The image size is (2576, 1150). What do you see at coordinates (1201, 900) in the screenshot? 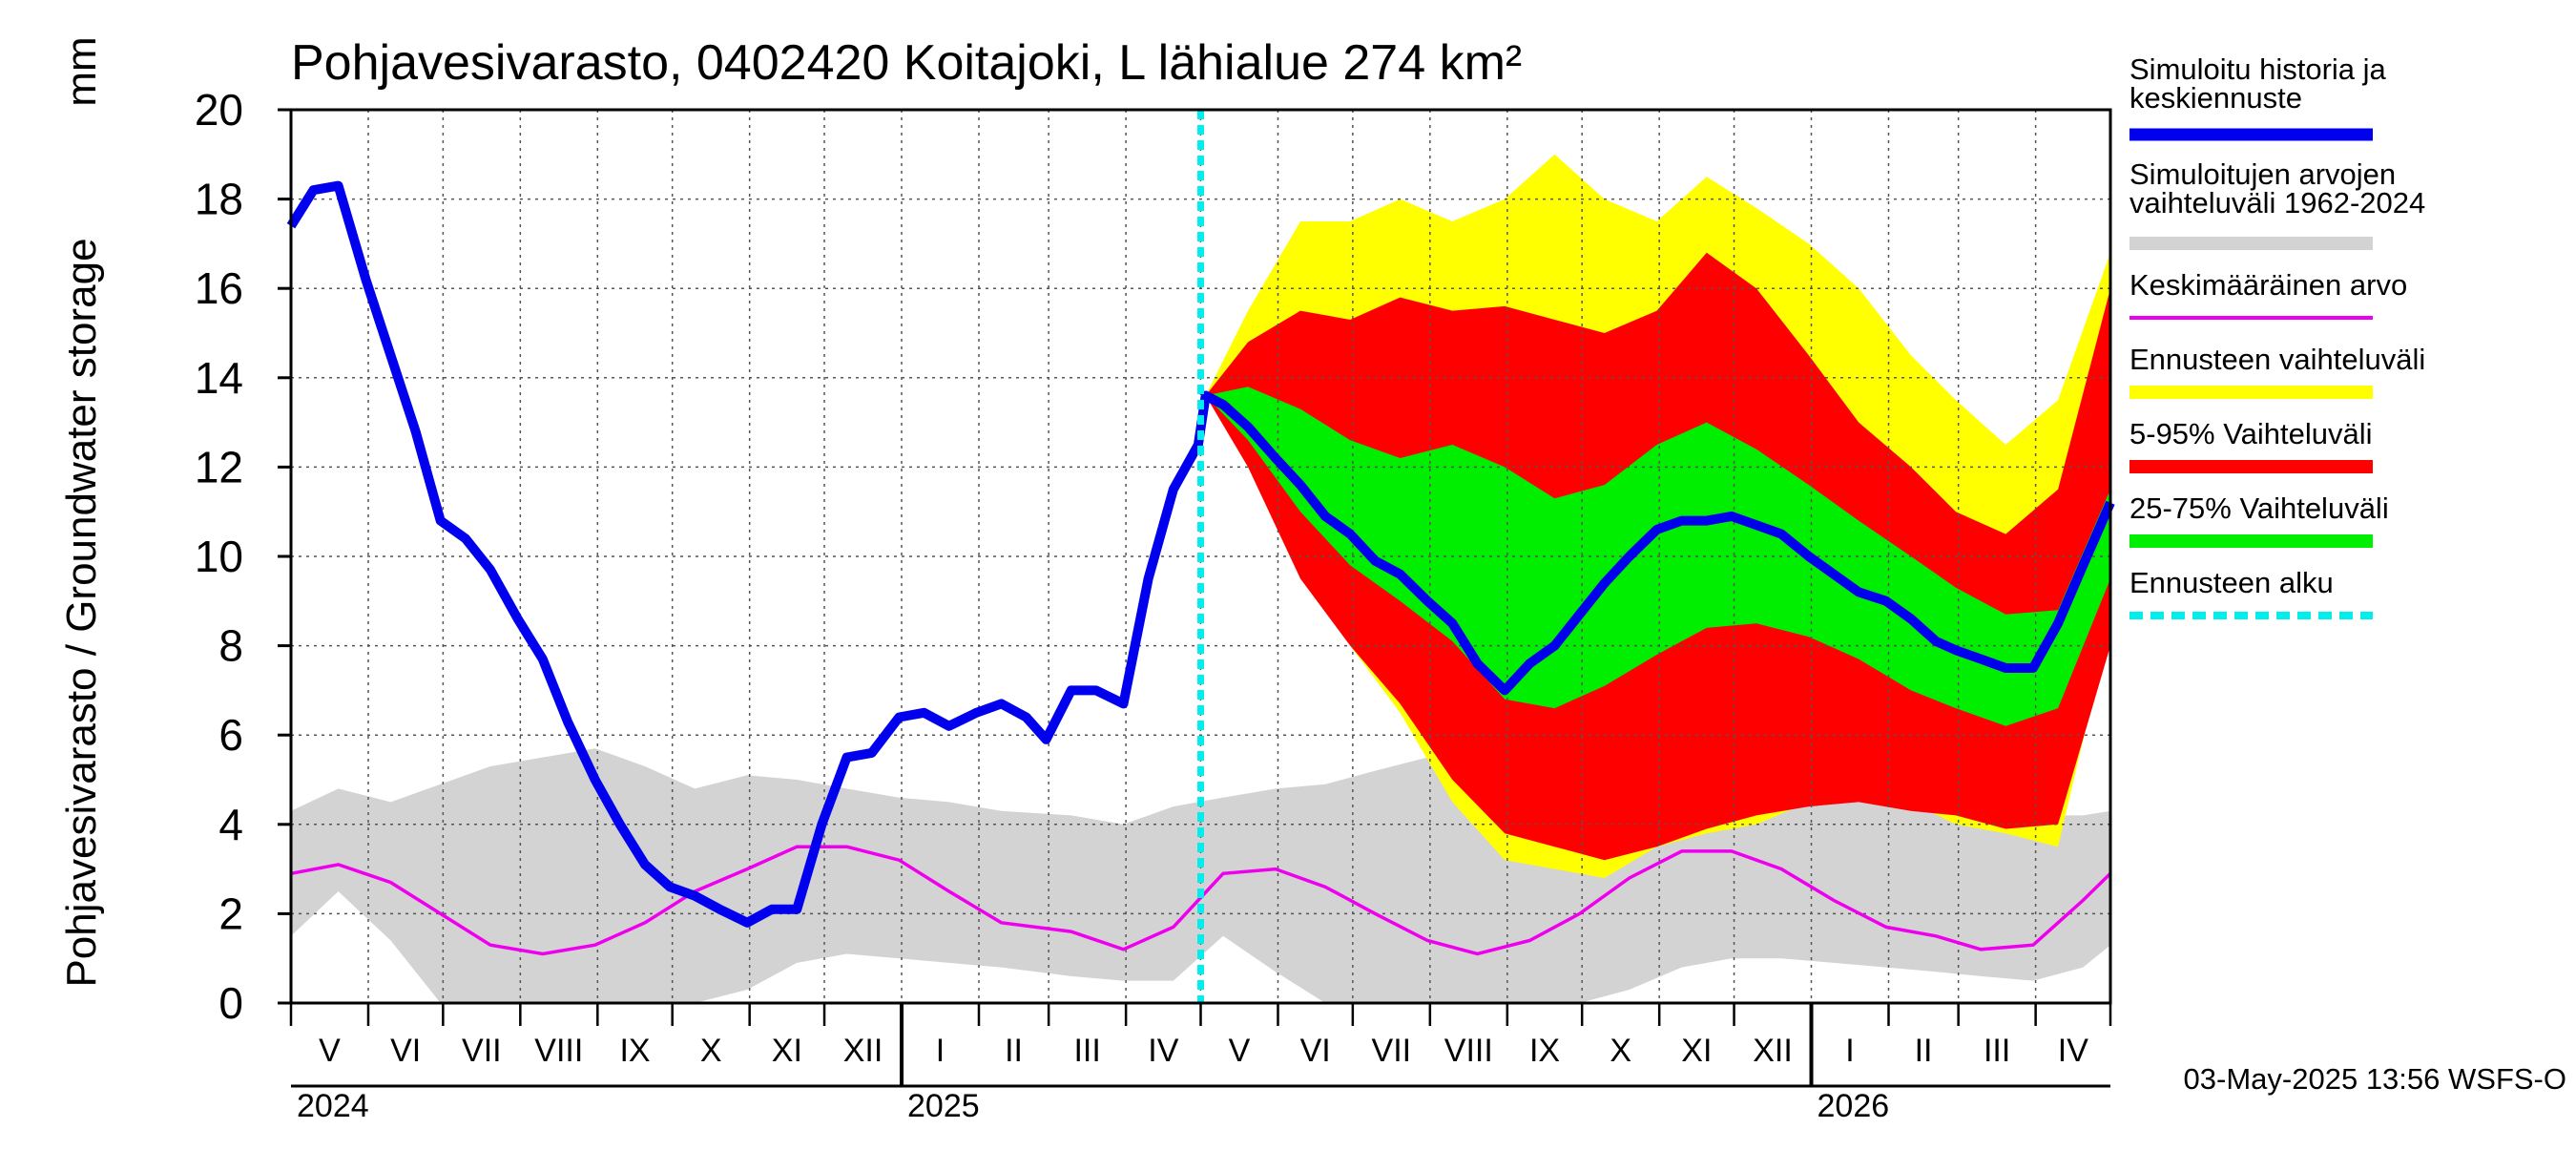
I see `series-keskimaarainen-arvo` at bounding box center [1201, 900].